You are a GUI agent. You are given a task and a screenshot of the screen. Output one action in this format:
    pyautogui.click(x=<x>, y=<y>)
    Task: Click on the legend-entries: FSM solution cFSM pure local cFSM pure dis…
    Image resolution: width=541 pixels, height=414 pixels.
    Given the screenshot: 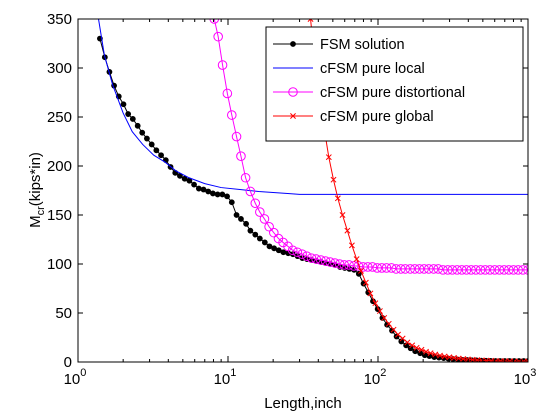 What is the action you would take?
    pyautogui.click(x=369, y=81)
    